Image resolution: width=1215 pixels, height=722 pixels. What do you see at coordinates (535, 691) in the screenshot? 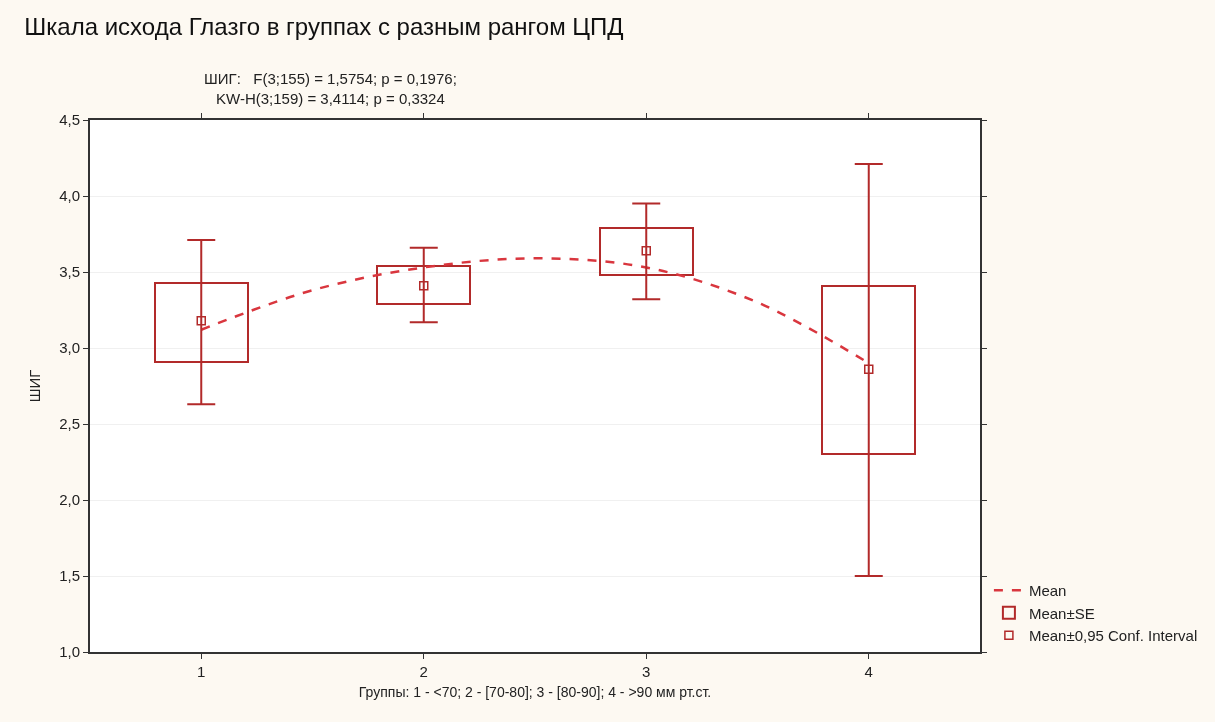
I see `x-axis-title: Группы: 1 - <70; 2 - [70-80]; 3 - [80-90]; 4 - >90 мм рт.ст.` at bounding box center [535, 691].